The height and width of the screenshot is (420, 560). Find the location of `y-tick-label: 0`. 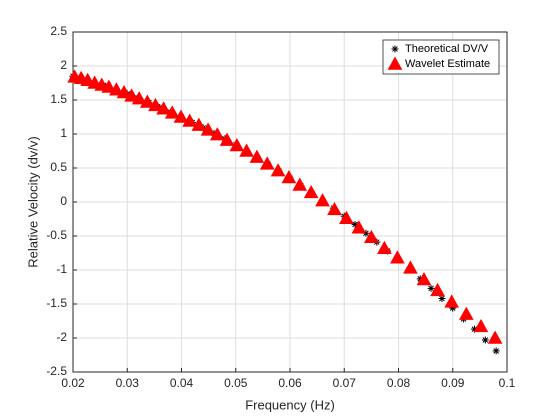

y-tick-label: 0 is located at coordinates (63, 201).